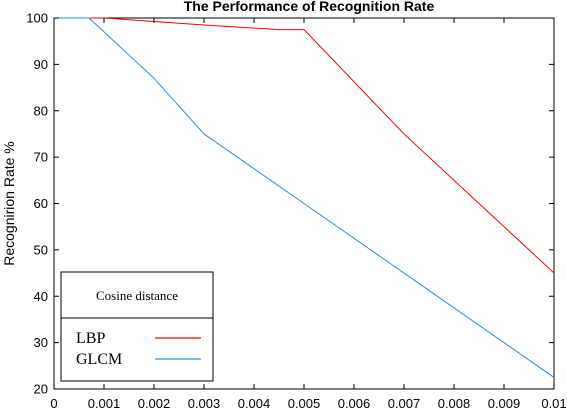  Describe the element at coordinates (504, 402) in the screenshot. I see `x-tick-label: 0.009` at that location.